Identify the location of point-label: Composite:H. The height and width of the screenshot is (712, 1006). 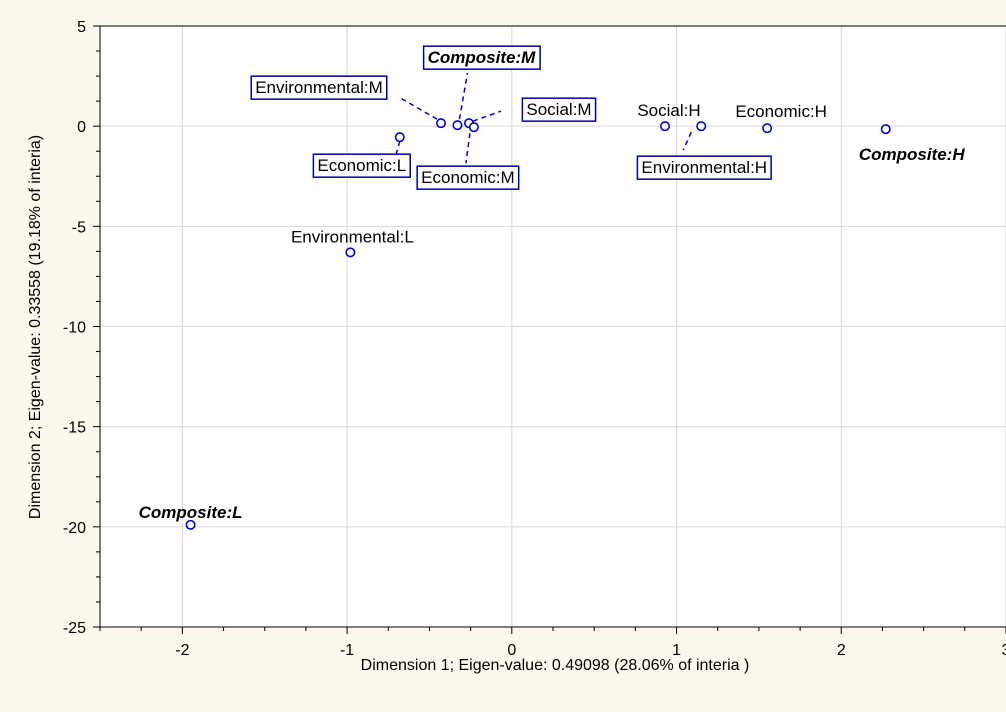
(912, 154).